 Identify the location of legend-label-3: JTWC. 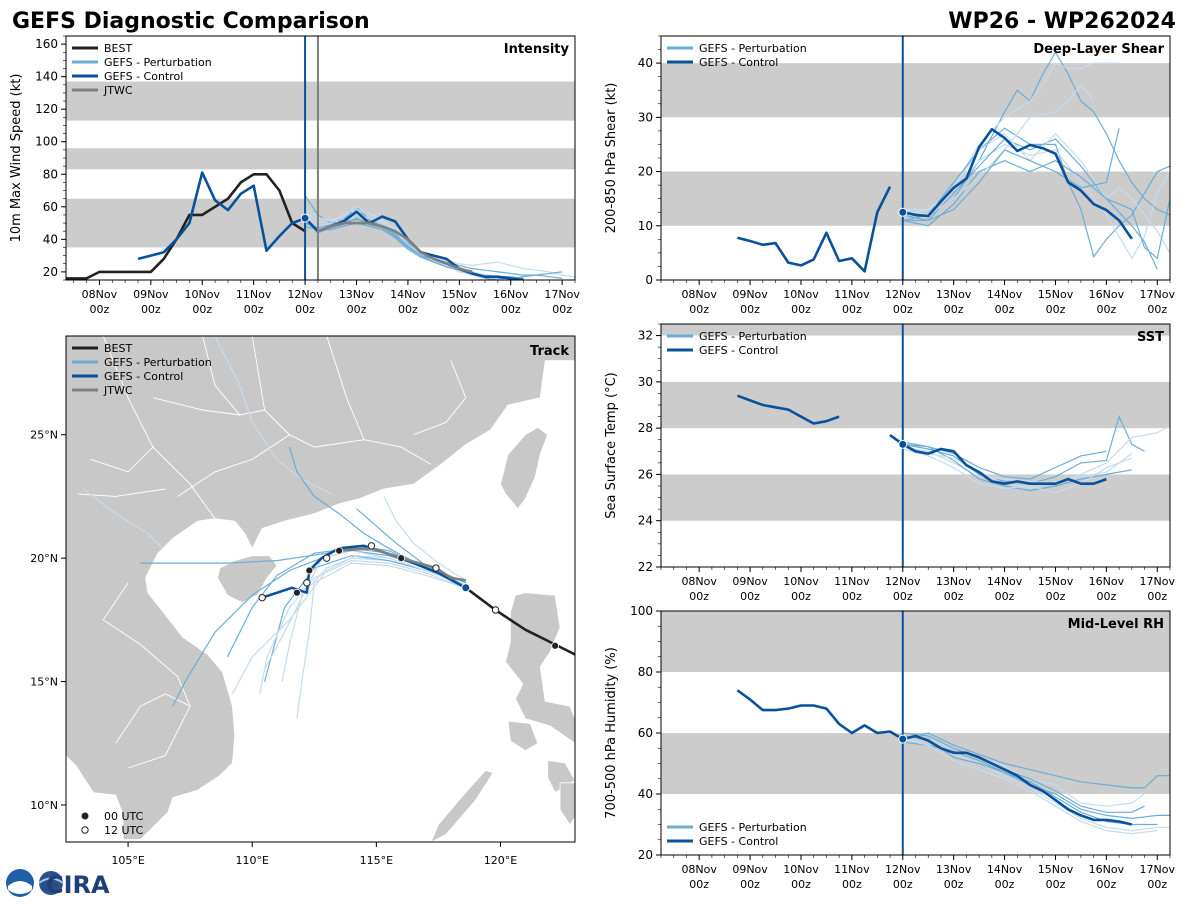
(118, 90).